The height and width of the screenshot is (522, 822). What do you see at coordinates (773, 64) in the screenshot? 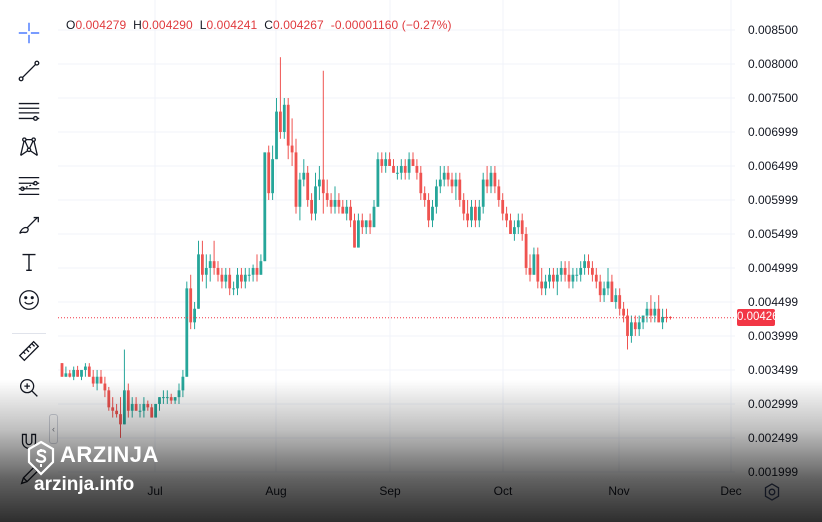
I see `y-tick-label: 0.008000` at bounding box center [773, 64].